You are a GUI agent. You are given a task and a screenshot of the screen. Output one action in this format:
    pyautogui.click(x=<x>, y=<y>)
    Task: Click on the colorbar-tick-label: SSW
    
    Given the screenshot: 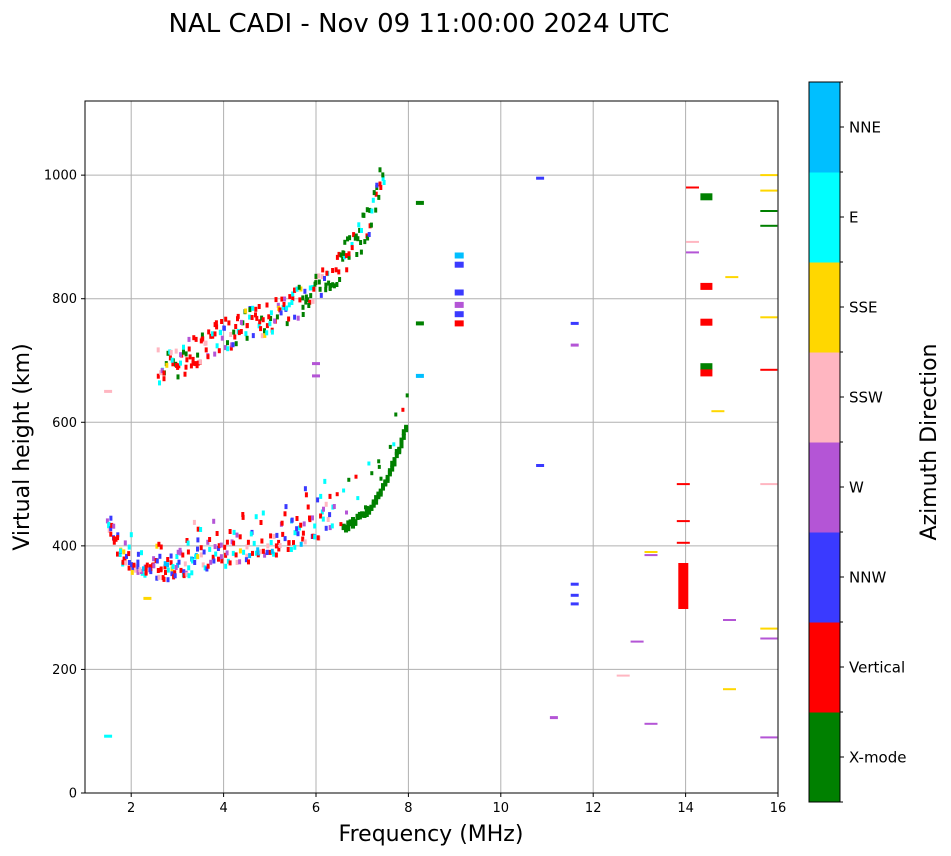 What is the action you would take?
    pyautogui.click(x=866, y=398)
    